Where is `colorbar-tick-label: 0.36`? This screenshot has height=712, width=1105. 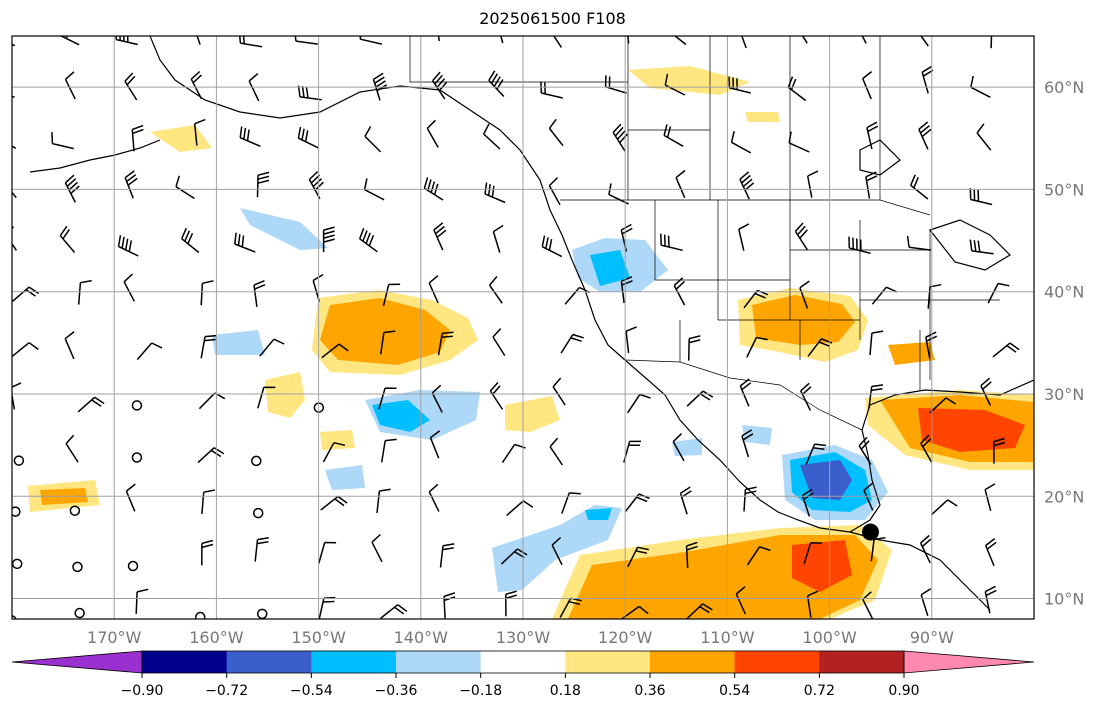 colorbar-tick-label: 0.36 is located at coordinates (649, 691).